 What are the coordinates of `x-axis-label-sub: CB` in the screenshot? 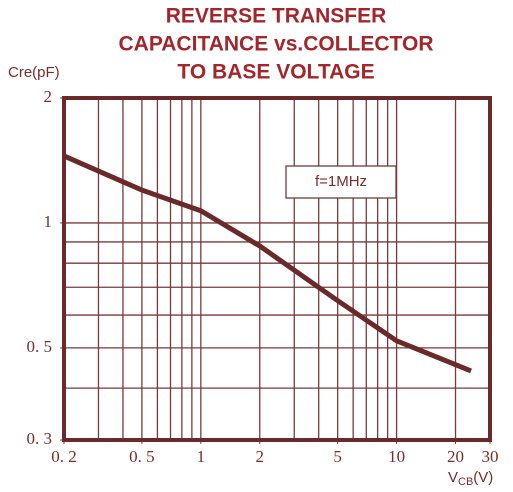 It's located at (465, 482).